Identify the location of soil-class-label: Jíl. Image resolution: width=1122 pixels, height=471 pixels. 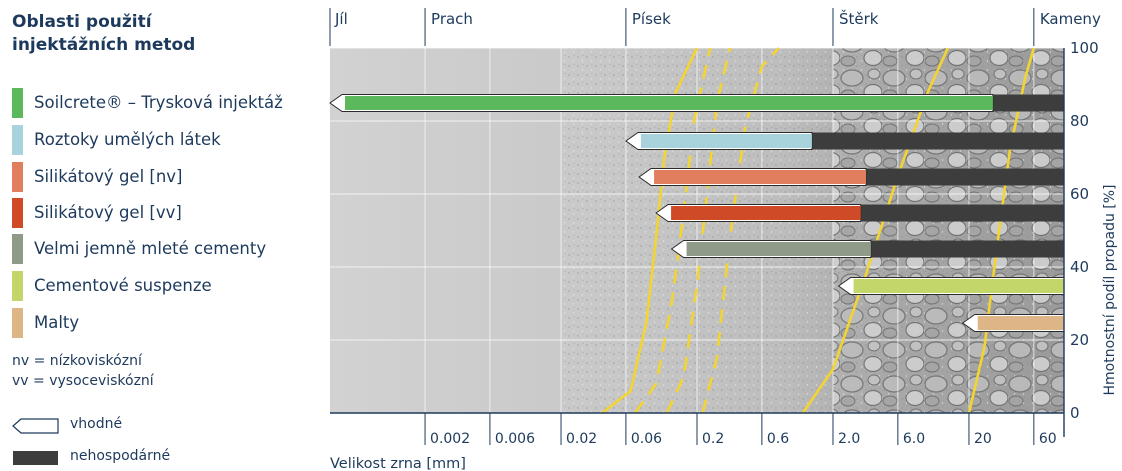
(341, 19).